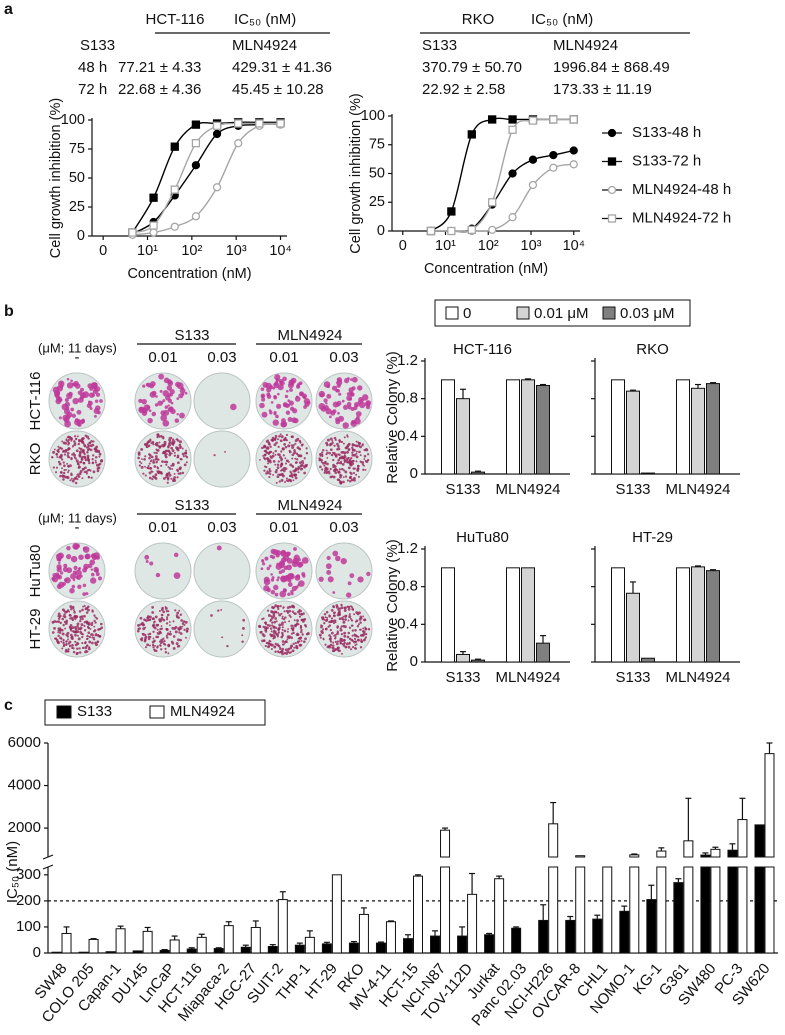 The image size is (785, 1035). Describe the element at coordinates (162, 527) in the screenshot. I see `dose-label: 0.01` at that location.